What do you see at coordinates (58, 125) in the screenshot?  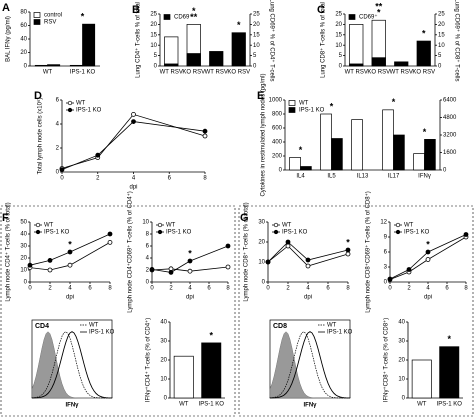 I see `y-tick-label: 4` at bounding box center [58, 125].